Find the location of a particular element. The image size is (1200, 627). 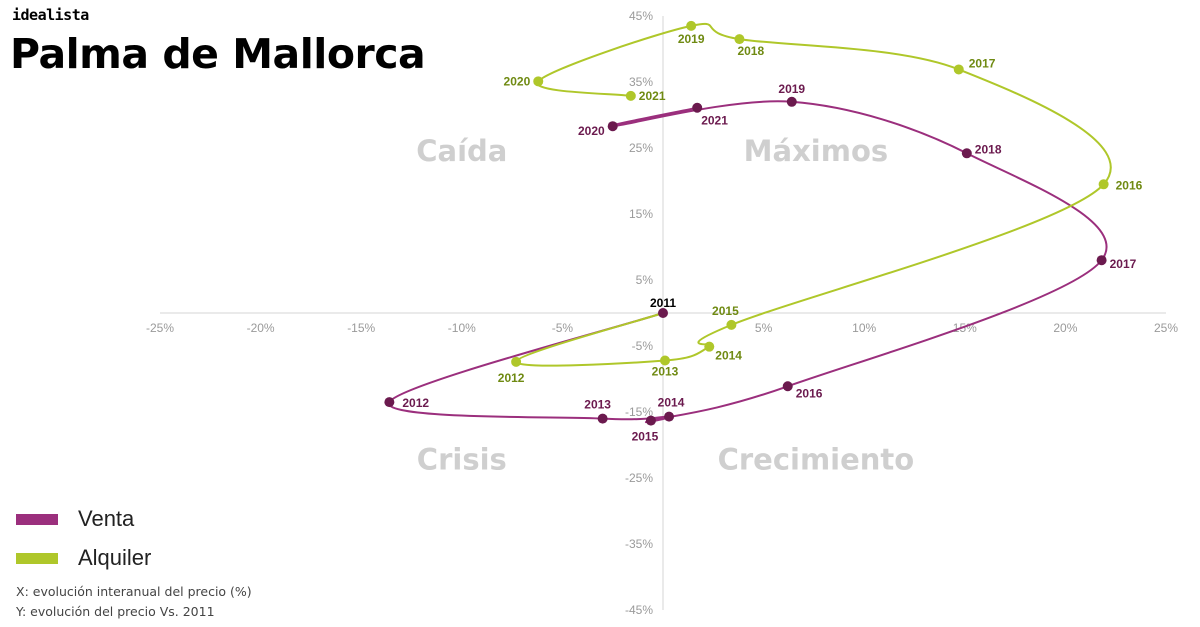

x-tick-label-20: -20% is located at coordinates (261, 328).